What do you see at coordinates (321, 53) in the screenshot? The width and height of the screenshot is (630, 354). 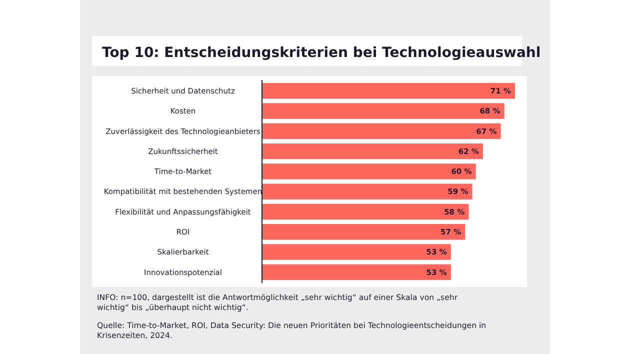 I see `chart-title: Top 10: Entscheidungskriterien bei Technologieauswahl` at bounding box center [321, 53].